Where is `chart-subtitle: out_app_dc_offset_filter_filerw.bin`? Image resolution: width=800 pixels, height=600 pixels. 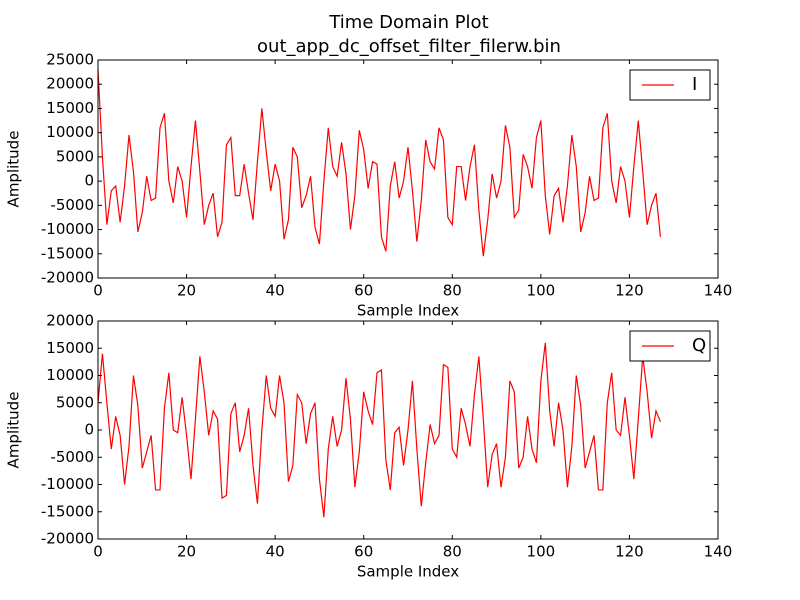
chart-subtitle: out_app_dc_offset_filter_filerw.bin is located at coordinates (409, 46).